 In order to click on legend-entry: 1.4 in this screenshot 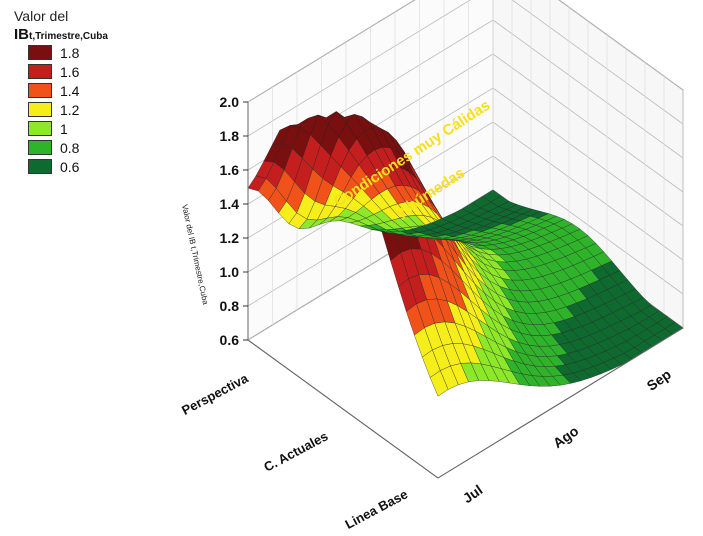, I will do `click(68, 90)`.